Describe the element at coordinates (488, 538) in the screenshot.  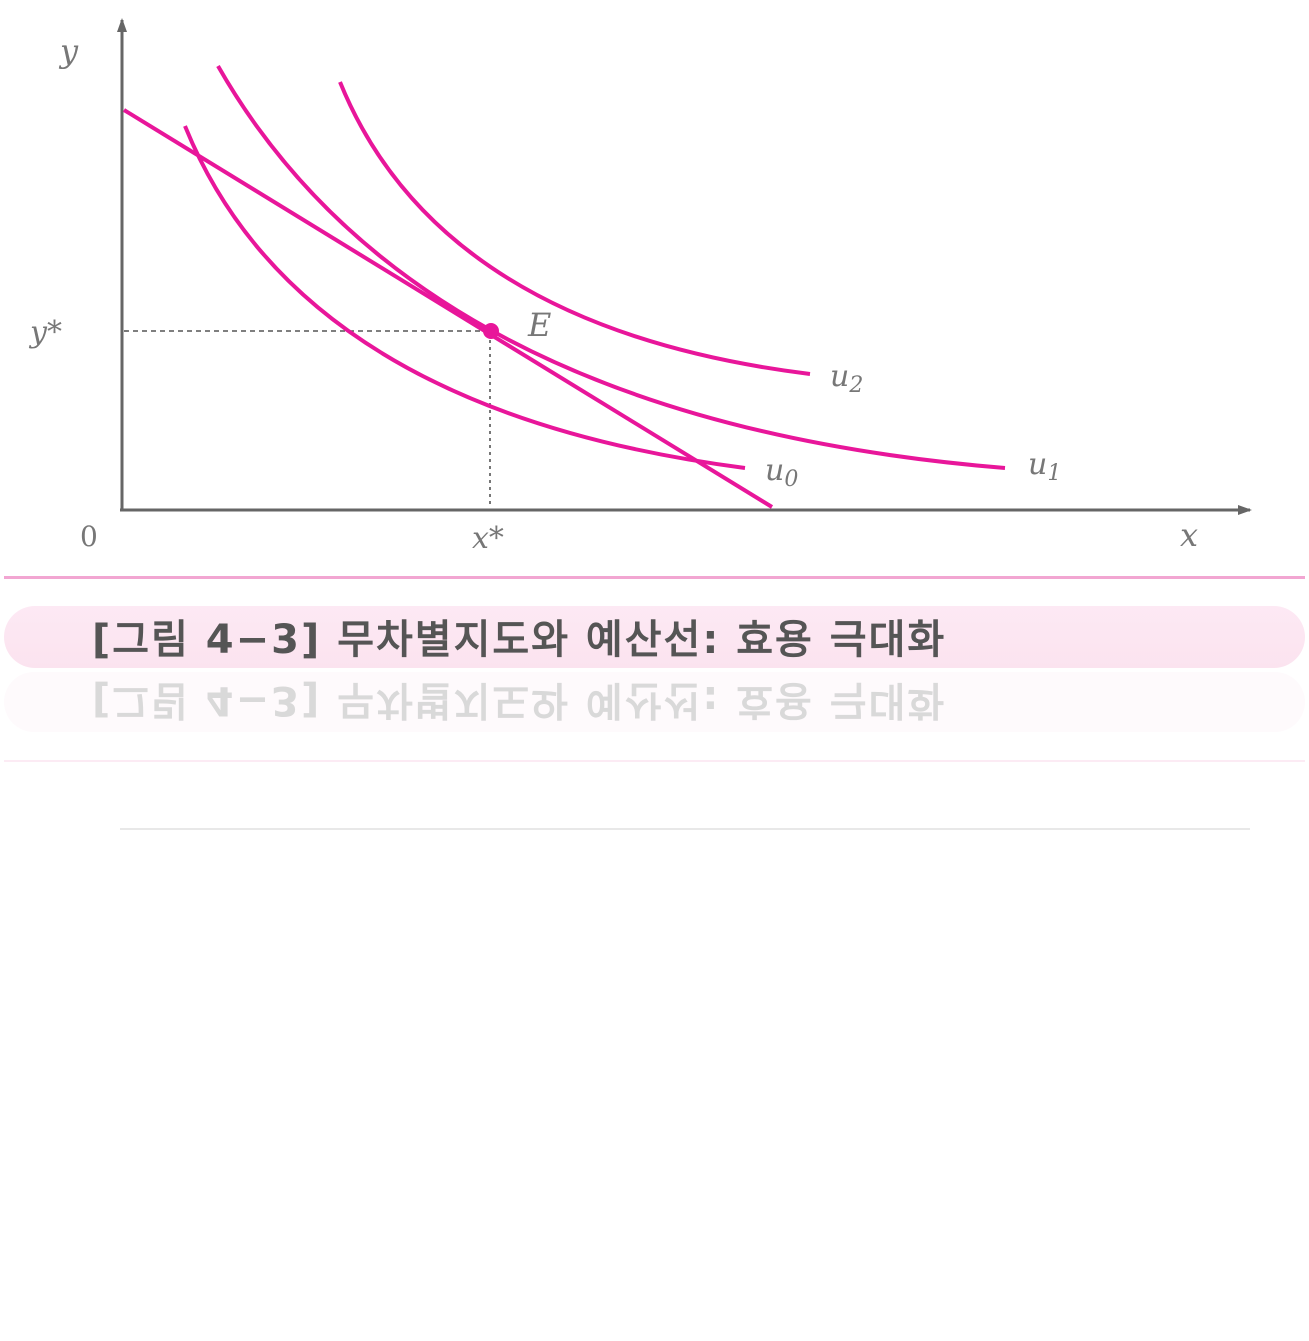
I see `x-star-label: x*` at that location.